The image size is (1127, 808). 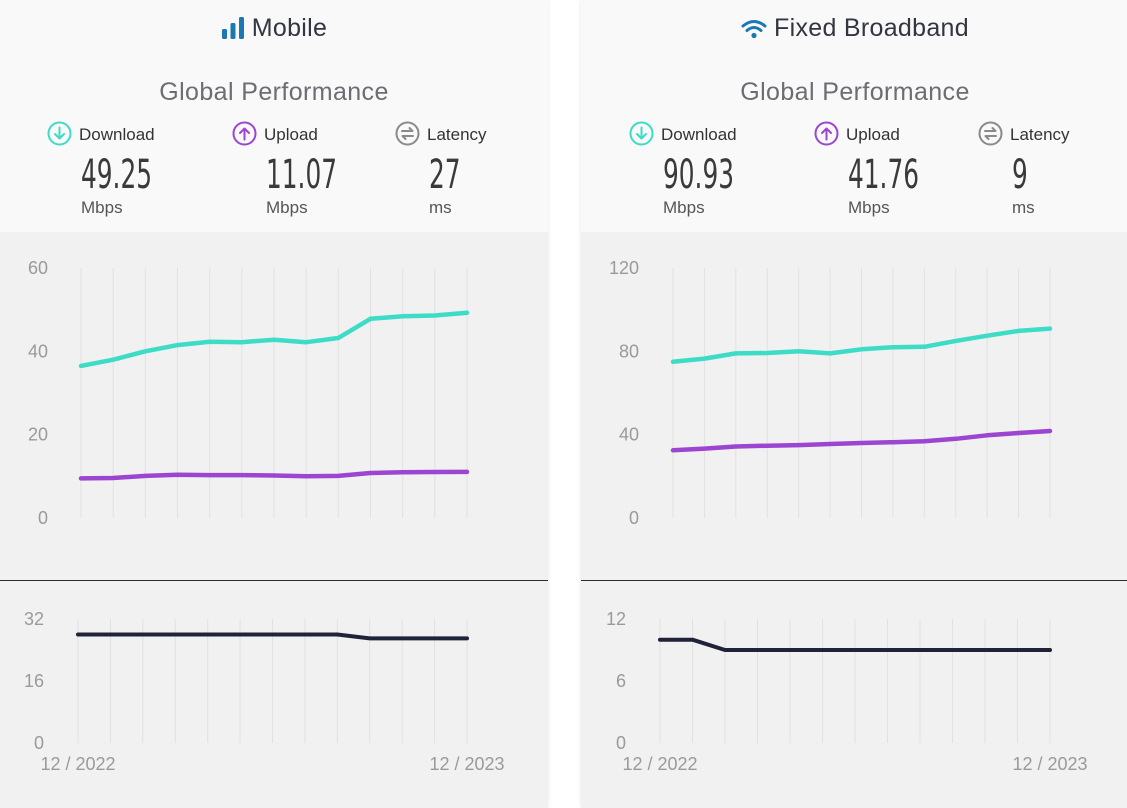 What do you see at coordinates (116, 175) in the screenshot?
I see `download-value: 49.25` at bounding box center [116, 175].